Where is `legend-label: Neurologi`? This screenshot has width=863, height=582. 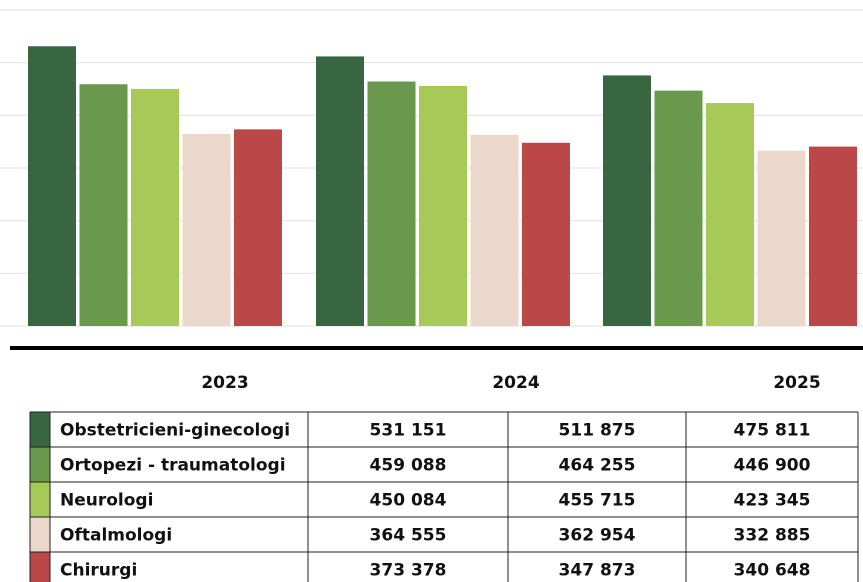 legend-label: Neurologi is located at coordinates (106, 501).